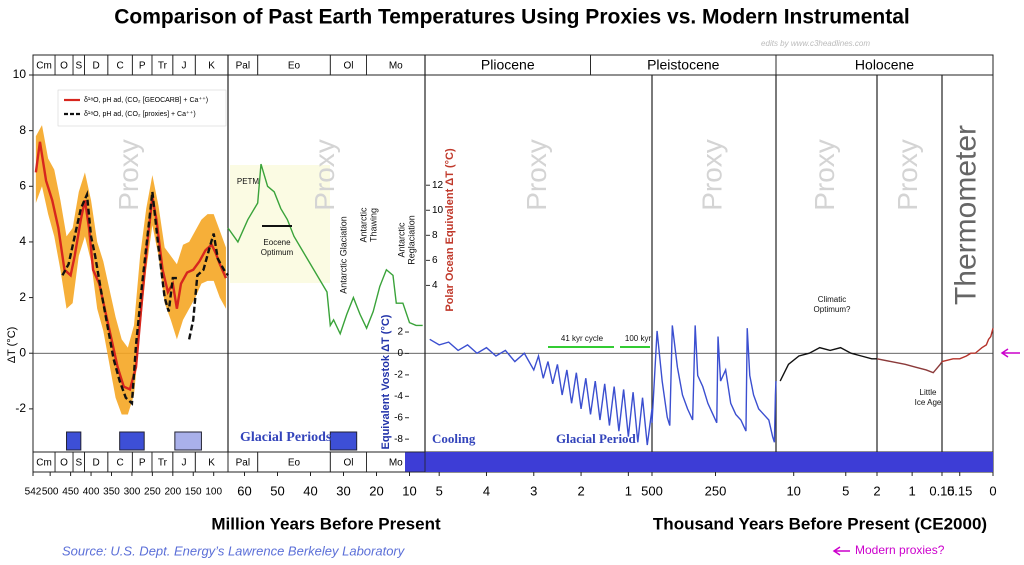  What do you see at coordinates (44, 463) in the screenshot?
I see `period-label: Cm` at bounding box center [44, 463].